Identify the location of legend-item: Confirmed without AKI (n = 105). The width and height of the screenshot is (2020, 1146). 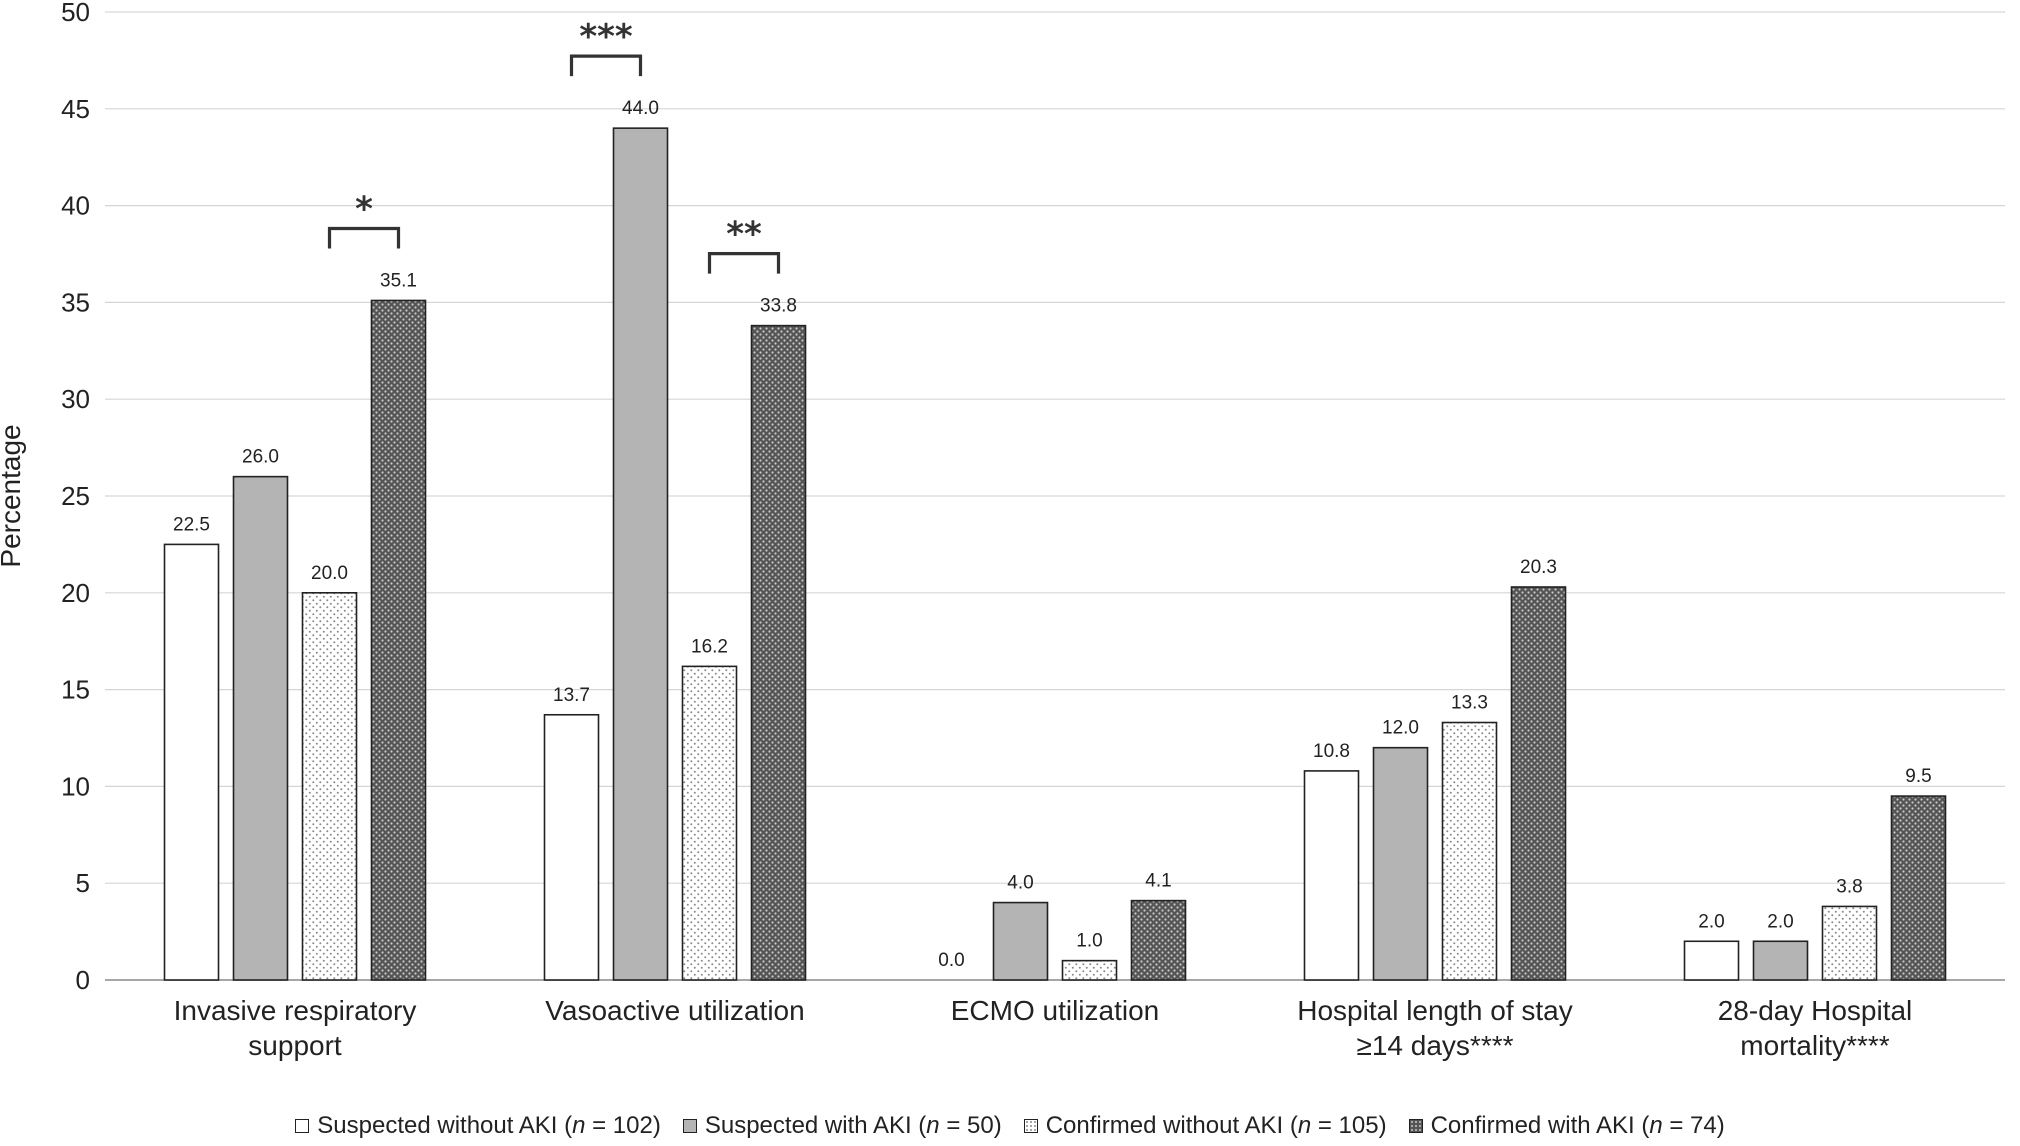
(1205, 1126).